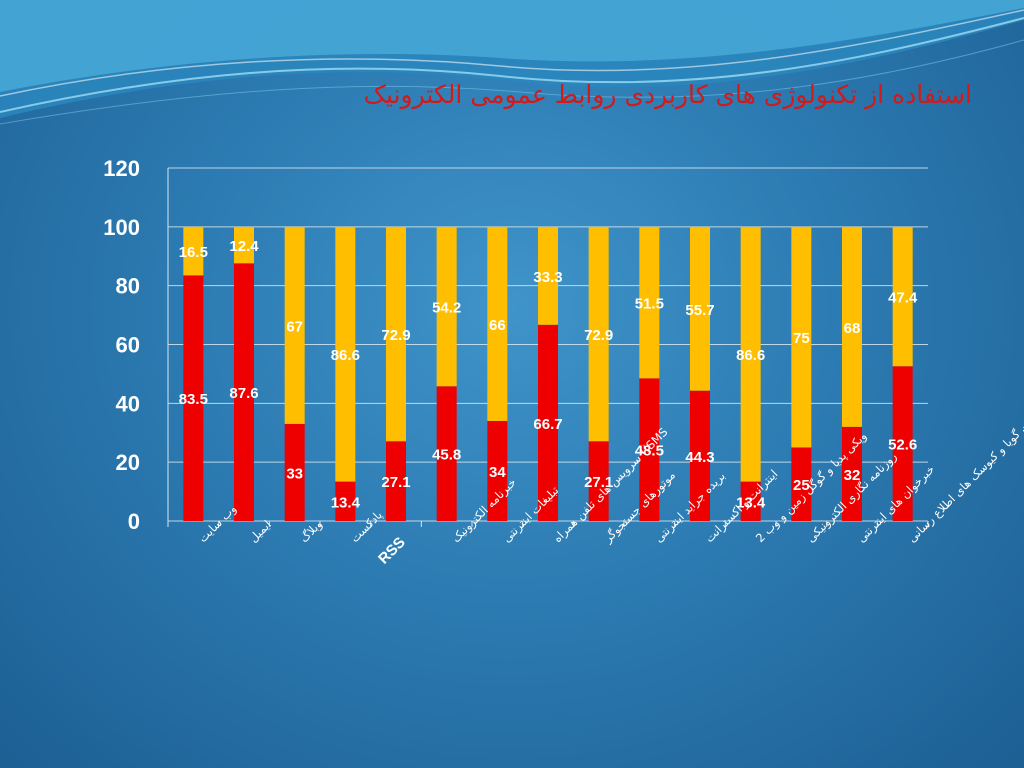 The width and height of the screenshot is (1024, 768). What do you see at coordinates (121, 168) in the screenshot?
I see `y-tick-label: 120` at bounding box center [121, 168].